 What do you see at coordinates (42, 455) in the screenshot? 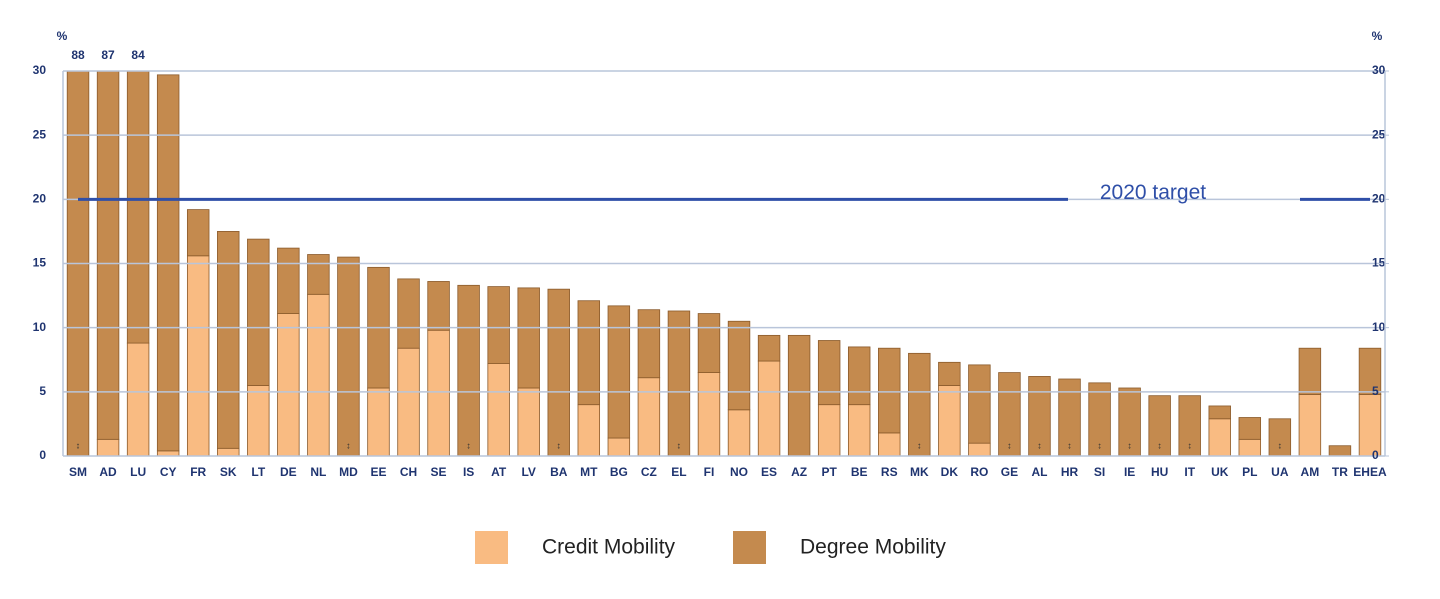
I see `y-tick-label: 0` at bounding box center [42, 455].